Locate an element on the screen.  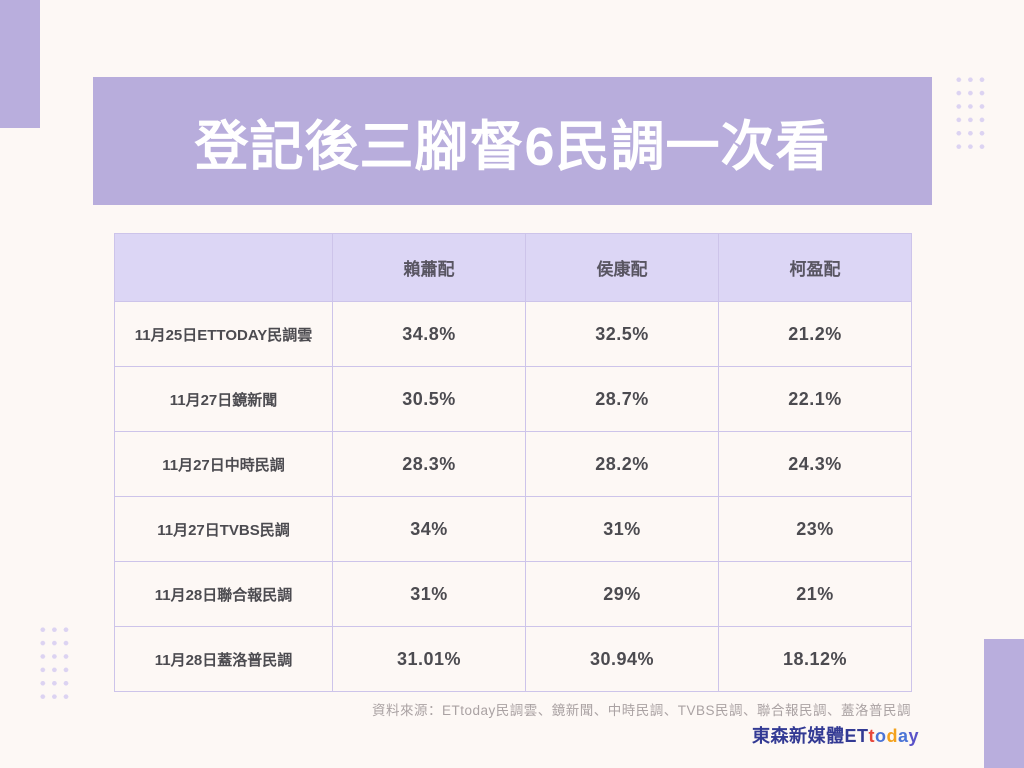
table-row: 11月25日ETTODAY民調雲 34.8% 32.5% 21.2% is located at coordinates (513, 334).